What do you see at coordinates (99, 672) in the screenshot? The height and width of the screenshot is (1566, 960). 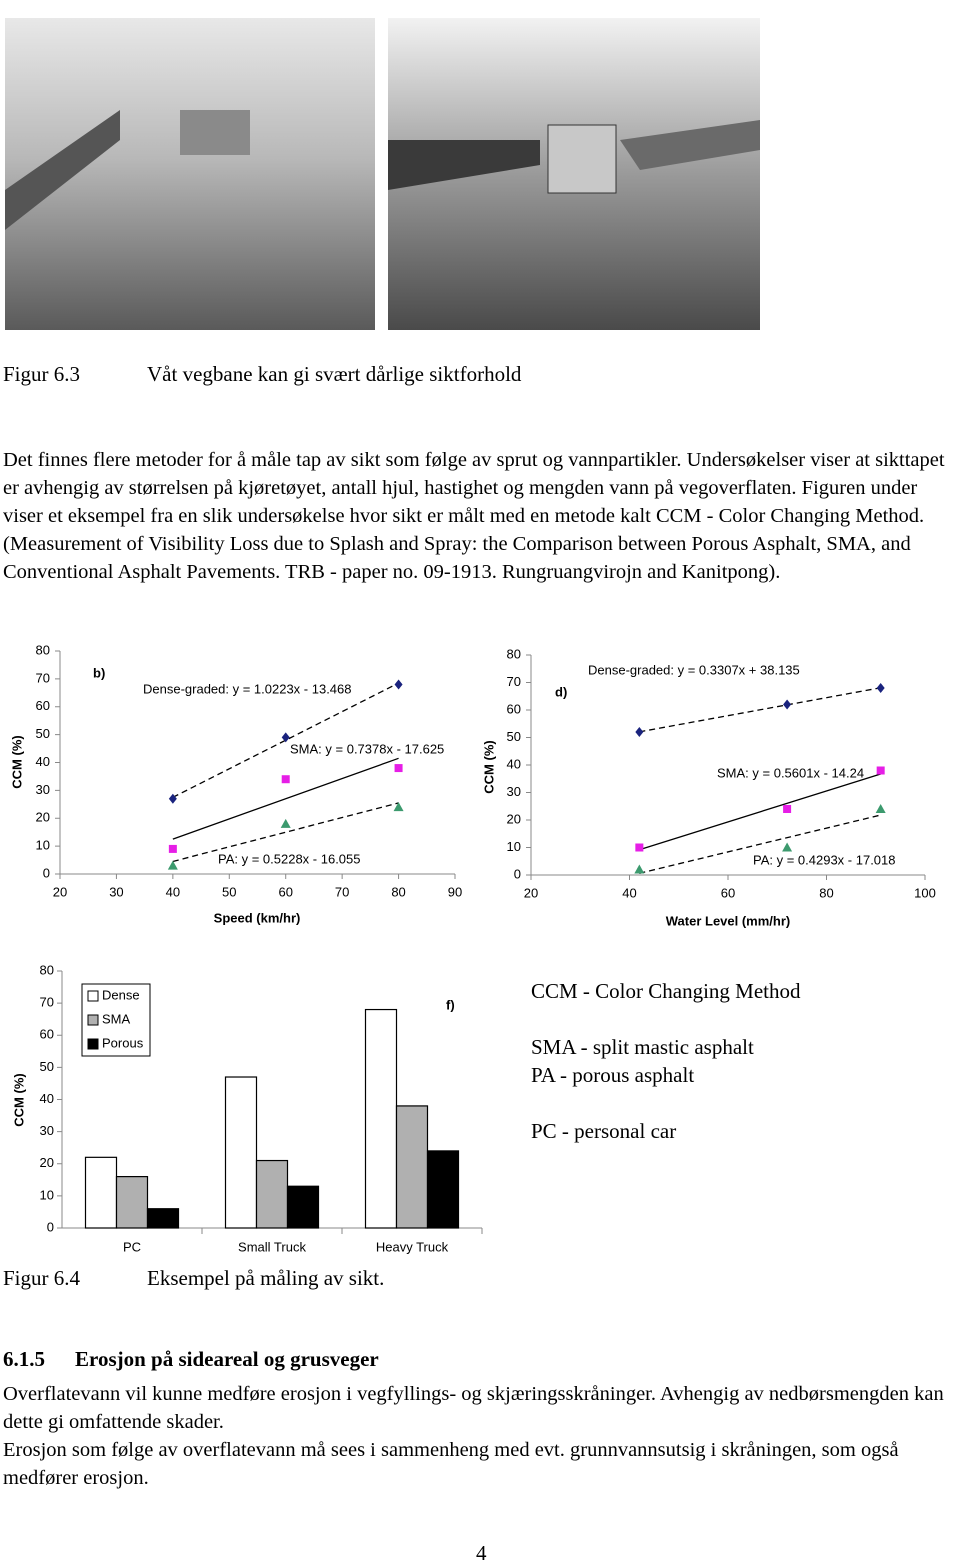 I see `panel-label: b)` at bounding box center [99, 672].